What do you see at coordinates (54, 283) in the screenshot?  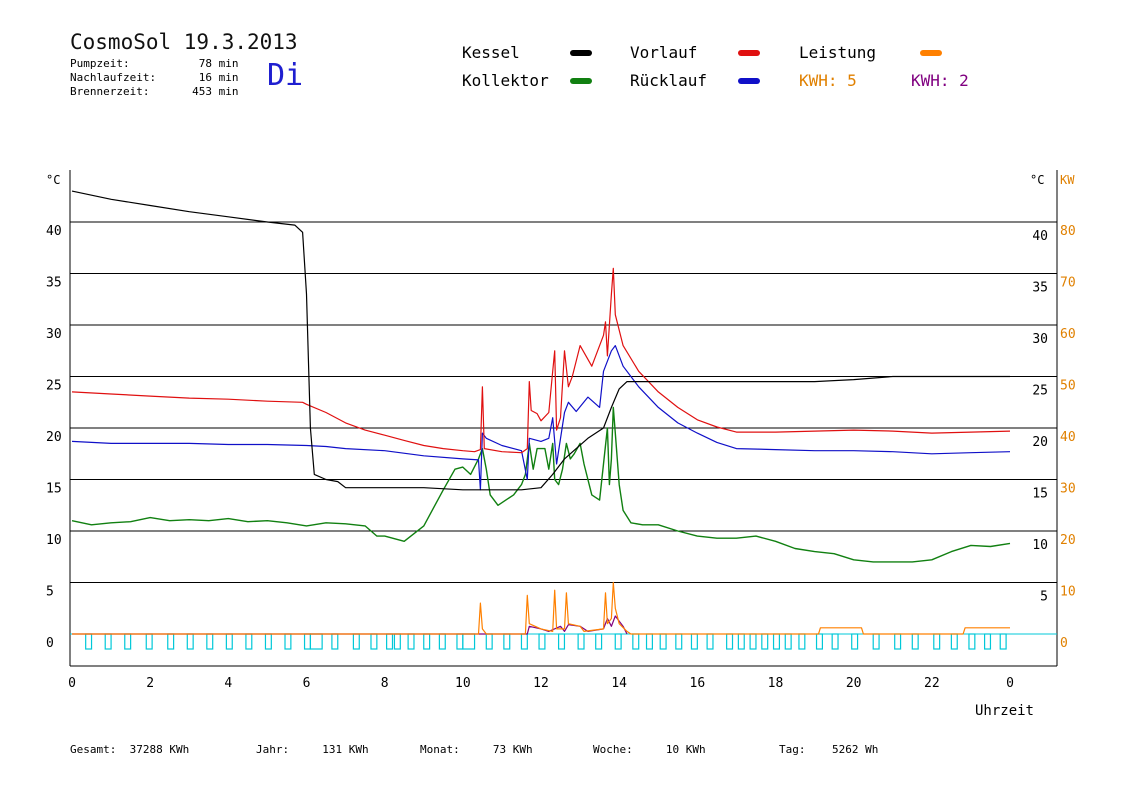 I see `y-tick-left-35: 35` at bounding box center [54, 283].